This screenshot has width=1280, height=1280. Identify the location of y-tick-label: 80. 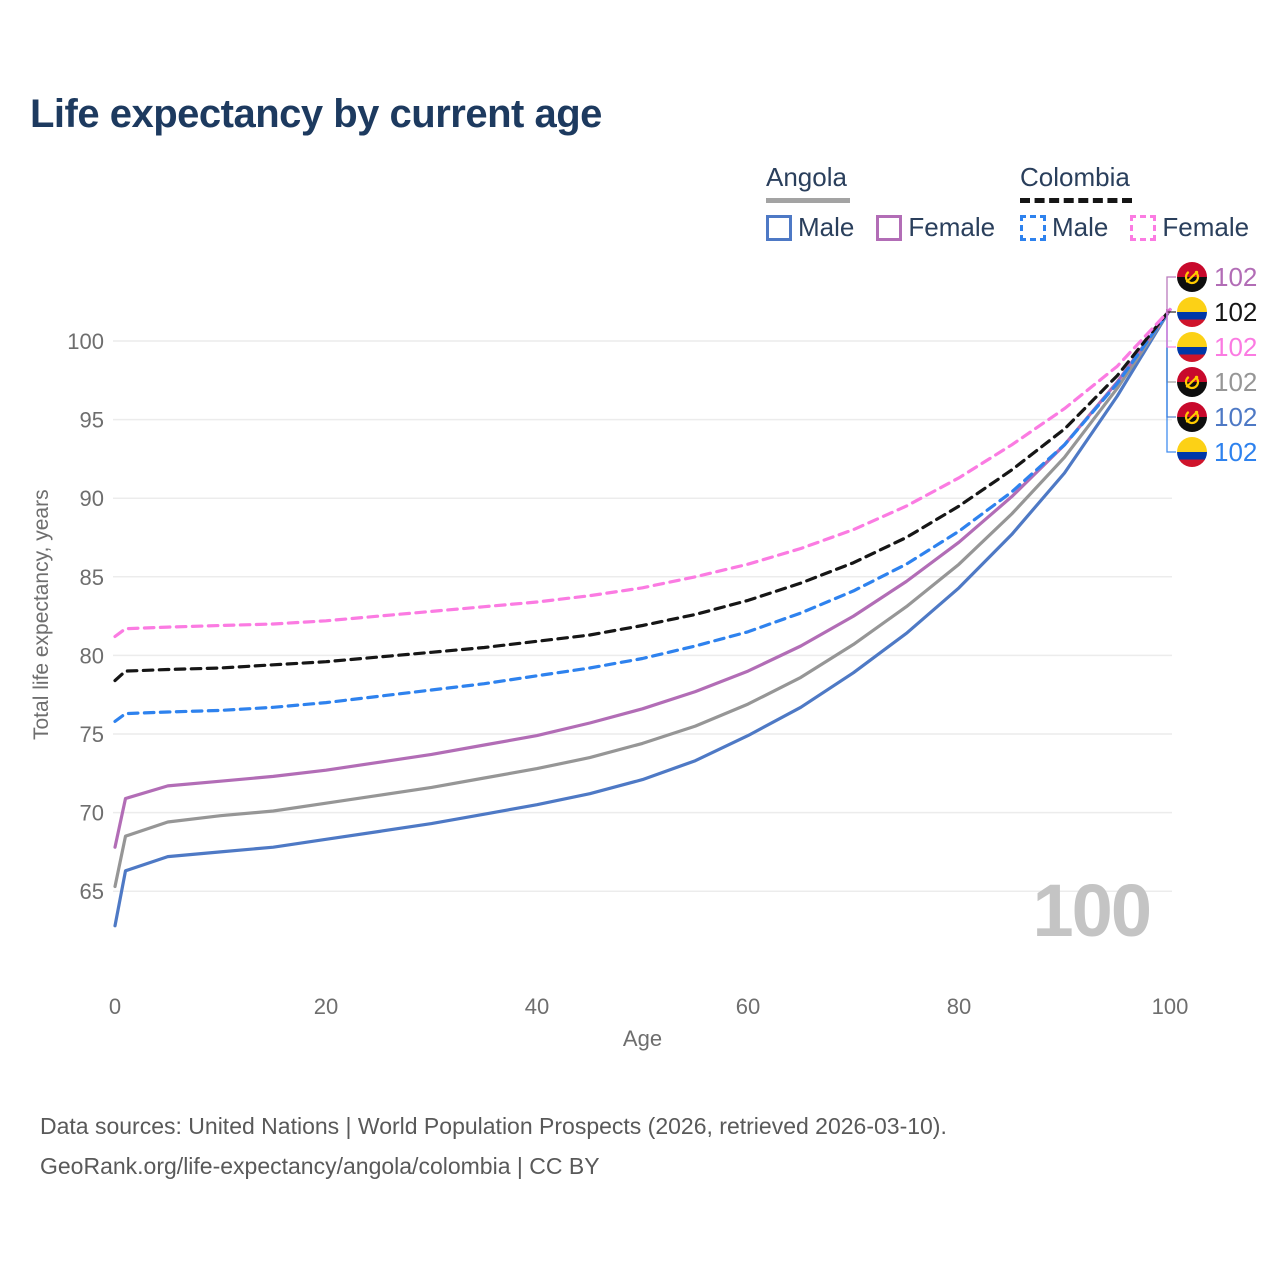
(92, 655).